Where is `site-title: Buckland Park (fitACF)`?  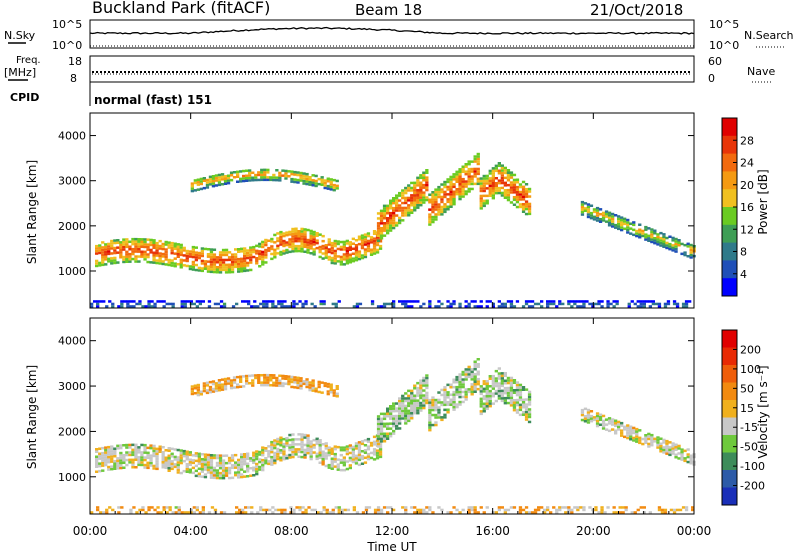 site-title: Buckland Park (fitACF) is located at coordinates (181, 8).